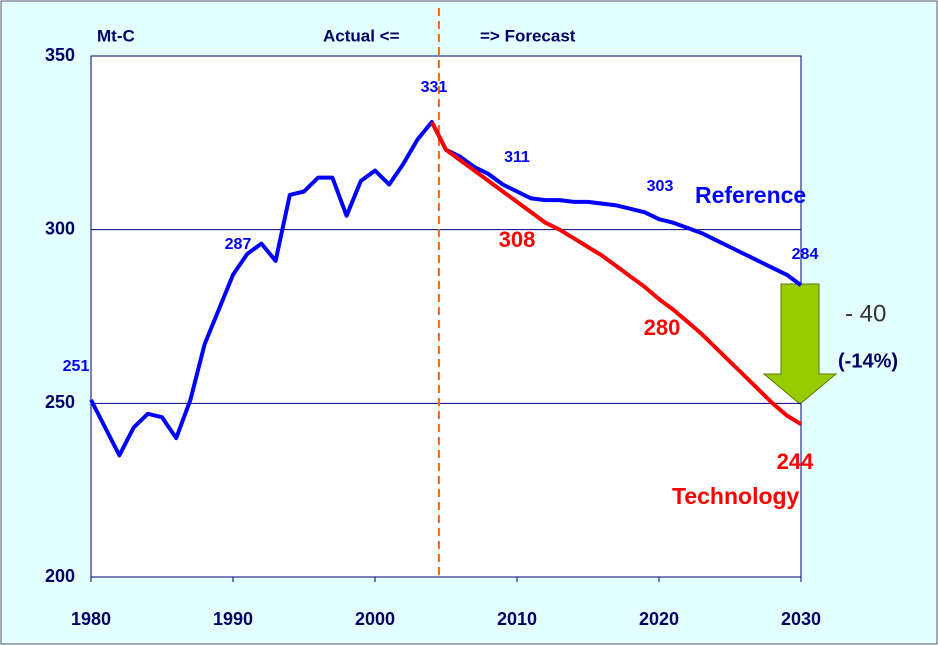 This screenshot has width=938, height=645. Describe the element at coordinates (375, 619) in the screenshot. I see `x-tick-label: 2000` at that location.